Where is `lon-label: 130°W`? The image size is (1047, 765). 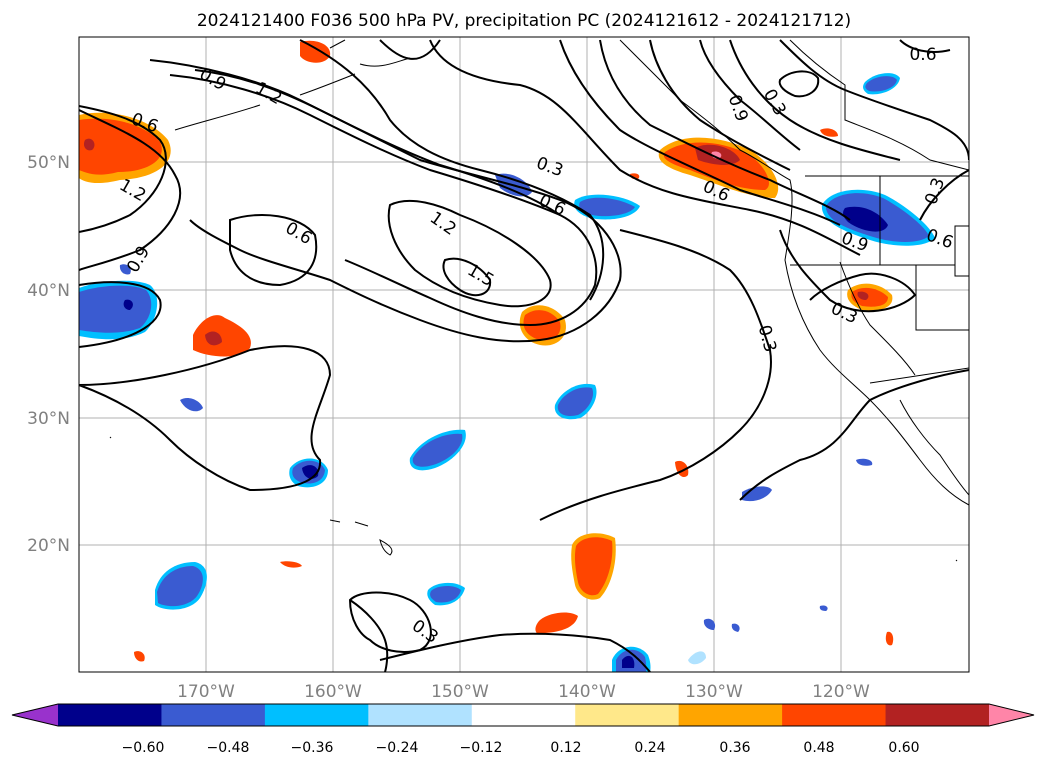
lon-label: 130°W is located at coordinates (714, 692).